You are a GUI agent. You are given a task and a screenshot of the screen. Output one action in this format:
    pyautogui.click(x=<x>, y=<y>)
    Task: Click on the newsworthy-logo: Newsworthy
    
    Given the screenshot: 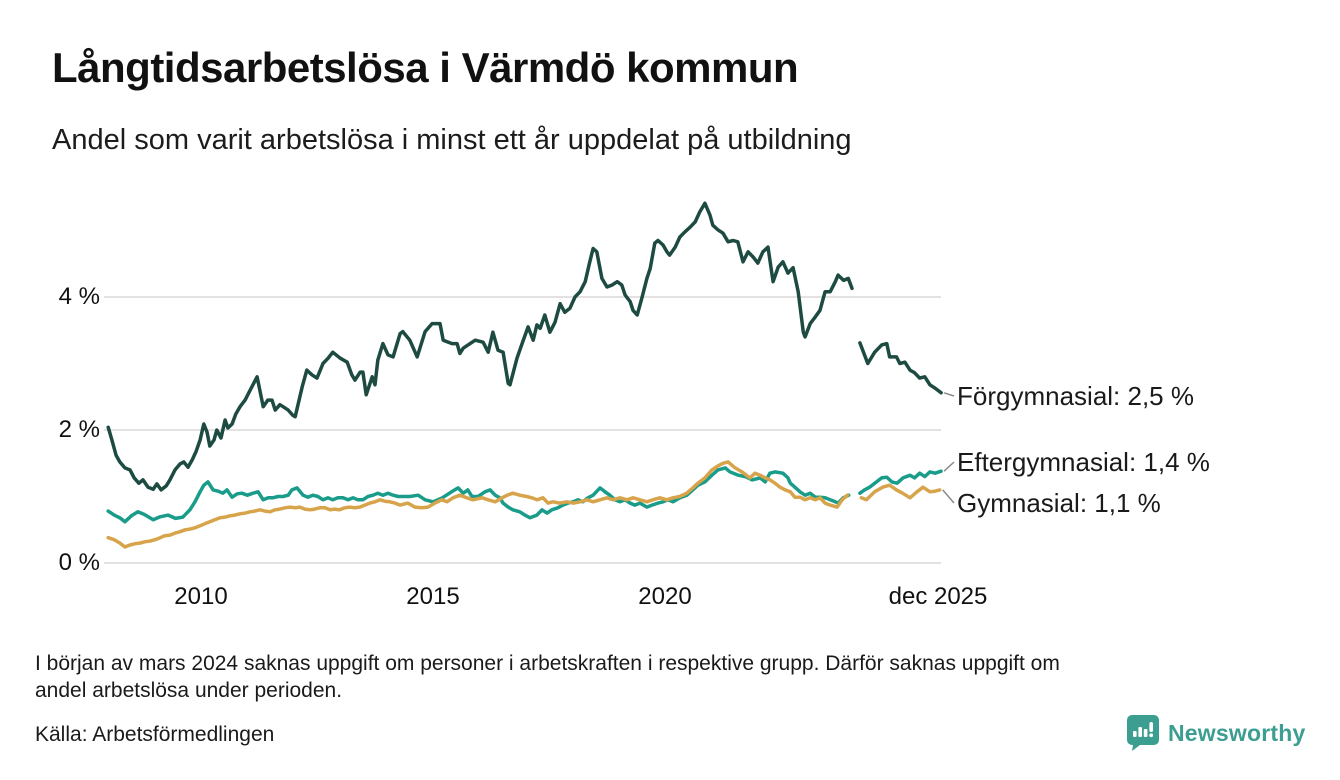 What is the action you would take?
    pyautogui.click(x=1215, y=733)
    